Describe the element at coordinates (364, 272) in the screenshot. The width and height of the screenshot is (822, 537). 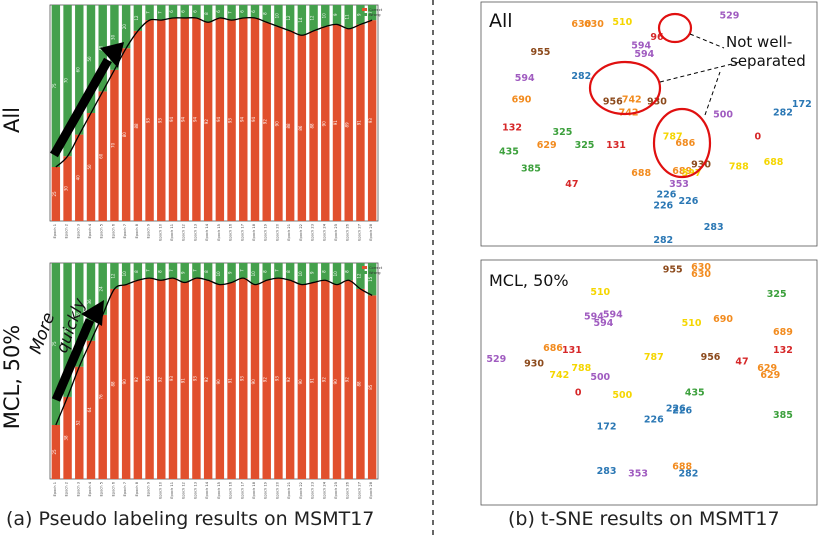
I see `legend-swatch-wrong` at that location.